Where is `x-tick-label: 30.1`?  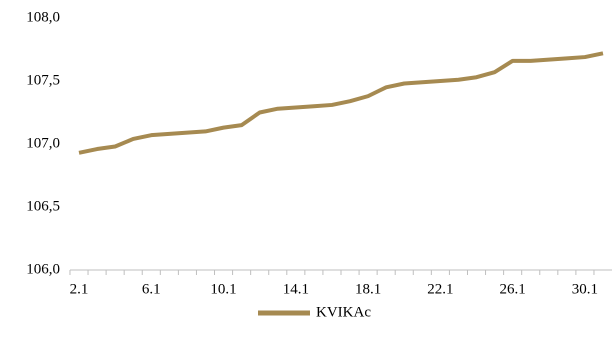 x-tick-label: 30.1 is located at coordinates (585, 289).